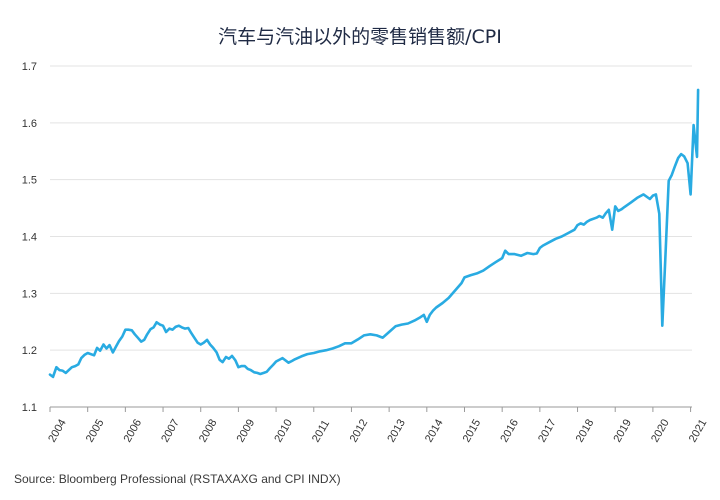 The height and width of the screenshot is (500, 720). What do you see at coordinates (472, 430) in the screenshot?
I see `x-tick-label: 2015` at bounding box center [472, 430].